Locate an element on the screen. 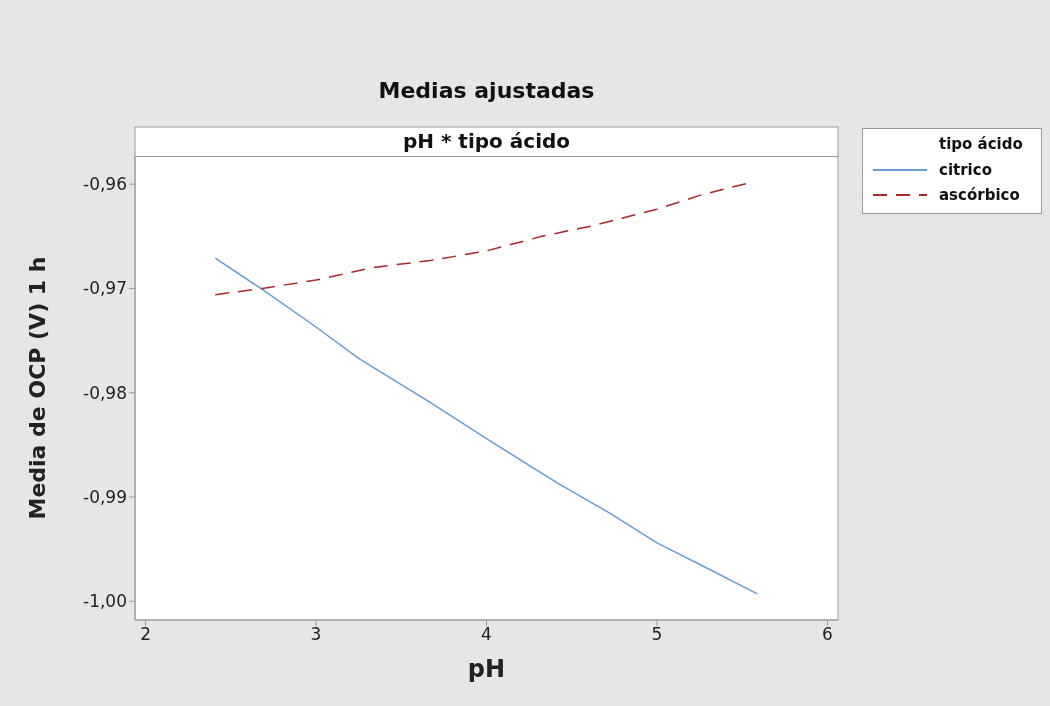 The image size is (1050, 706). legend-title: tipo ácido is located at coordinates (981, 145).